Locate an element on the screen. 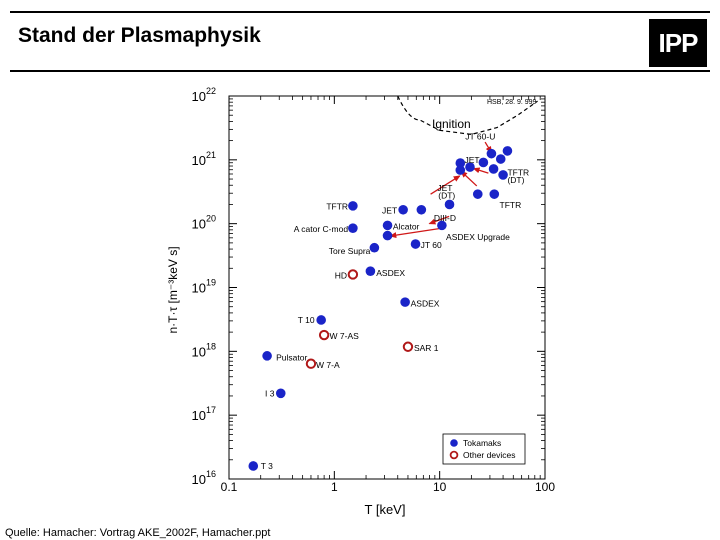 This screenshot has height=540, width=720. ignition-label: Ignition is located at coordinates (451, 124).